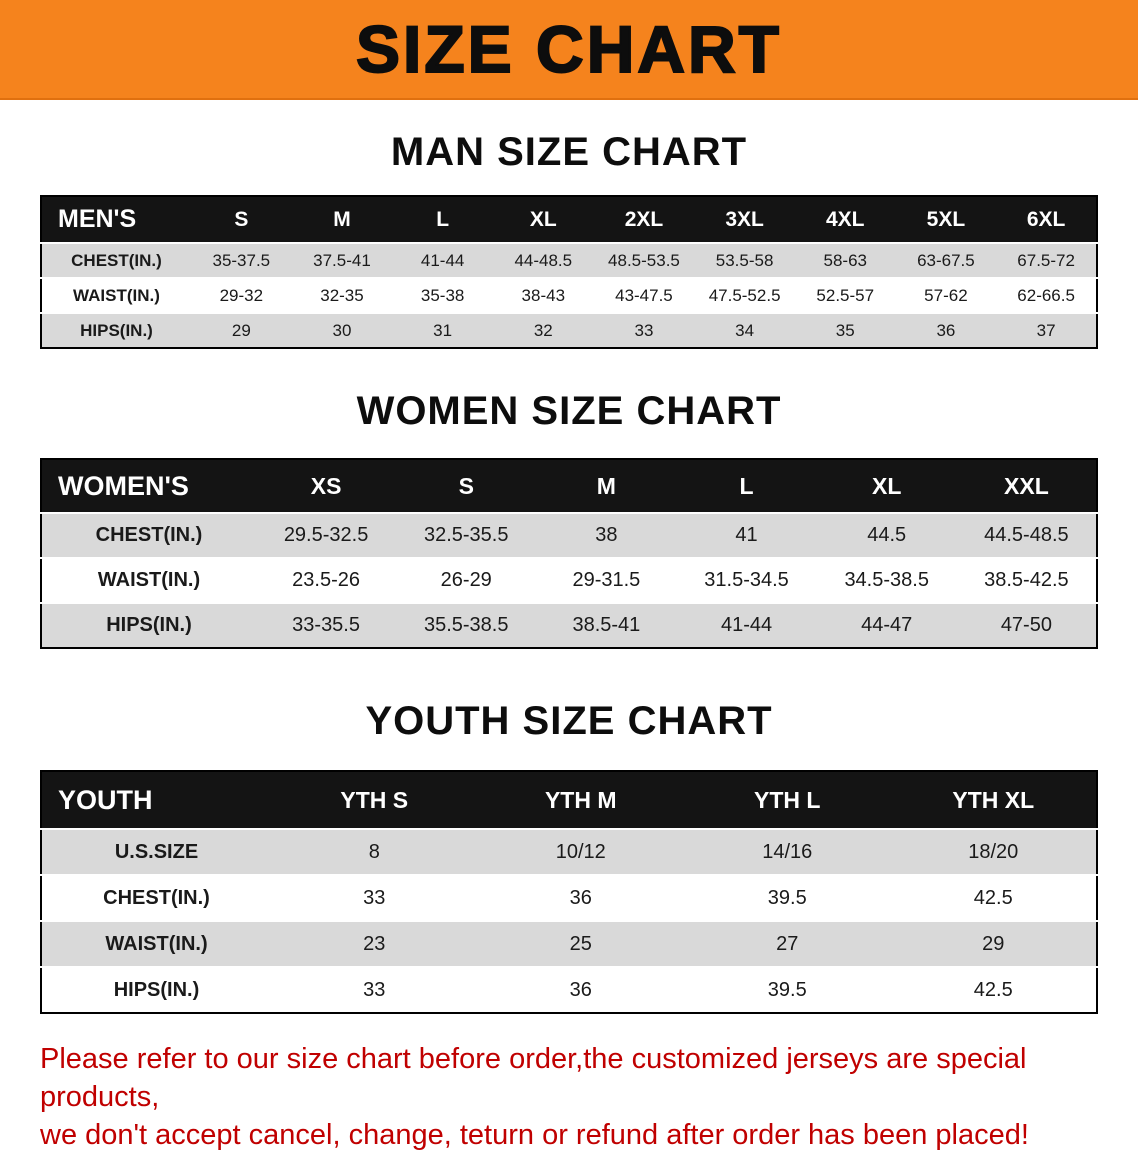 The height and width of the screenshot is (1154, 1138). What do you see at coordinates (326, 625) in the screenshot?
I see `cell-value: 33-35.5` at bounding box center [326, 625].